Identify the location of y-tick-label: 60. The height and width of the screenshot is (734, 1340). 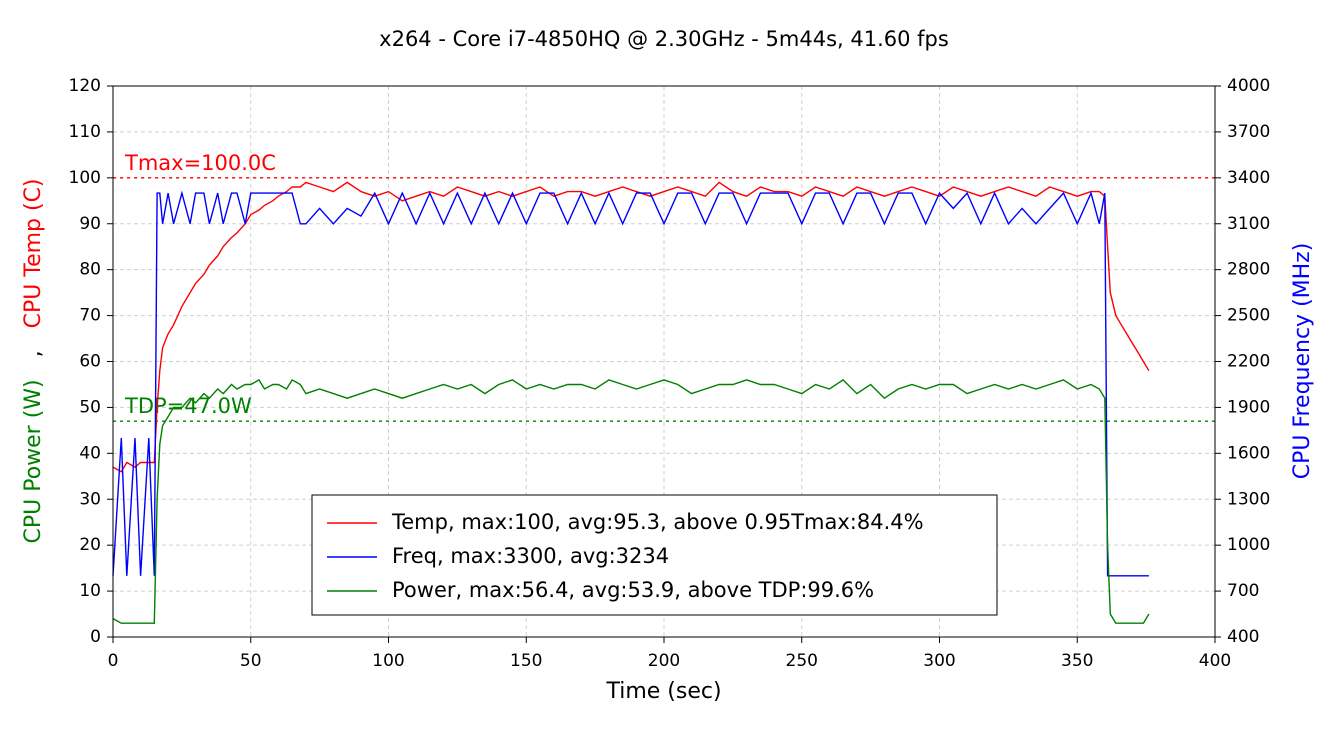
(90, 362).